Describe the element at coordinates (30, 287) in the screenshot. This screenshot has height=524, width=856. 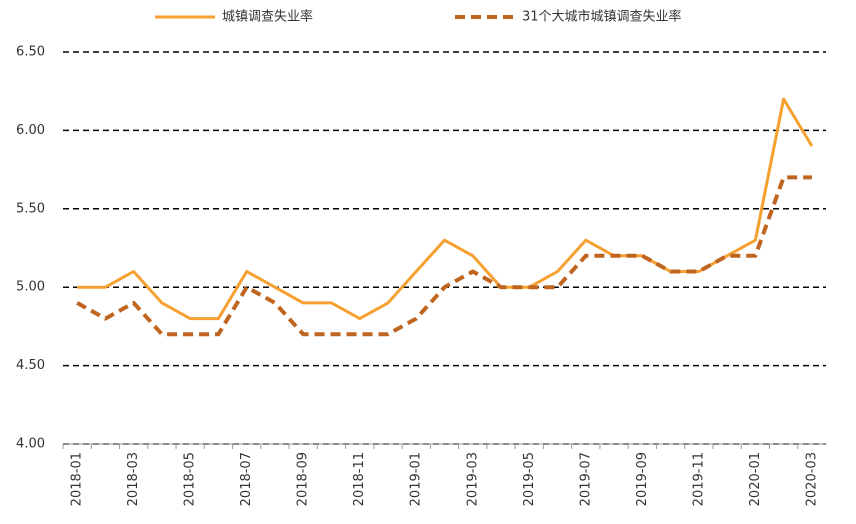
I see `y-tick-label: 5.00` at that location.